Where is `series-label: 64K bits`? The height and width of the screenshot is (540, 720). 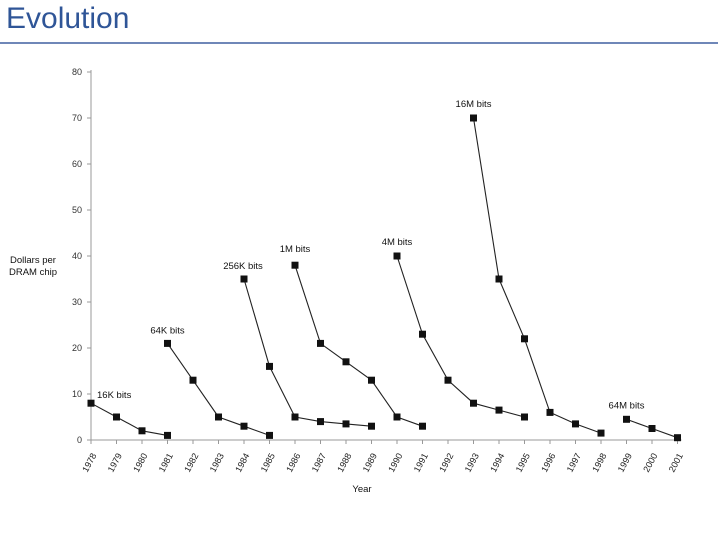
series-label: 64K bits is located at coordinates (167, 330).